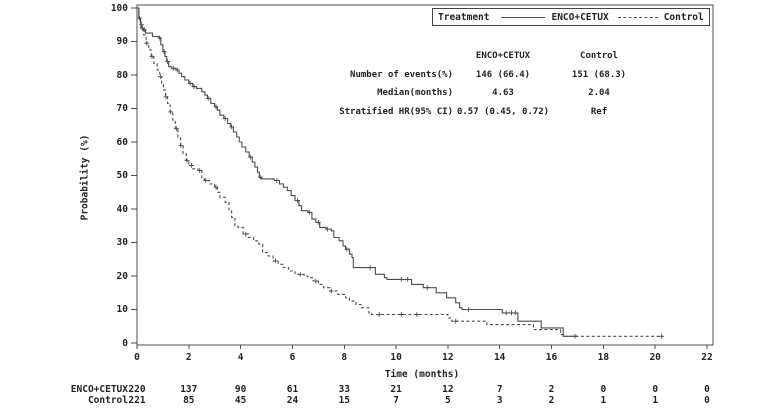 Image resolution: width=760 pixels, height=415 pixels. Describe the element at coordinates (125, 343) in the screenshot. I see `y-tick-label: 0` at that location.